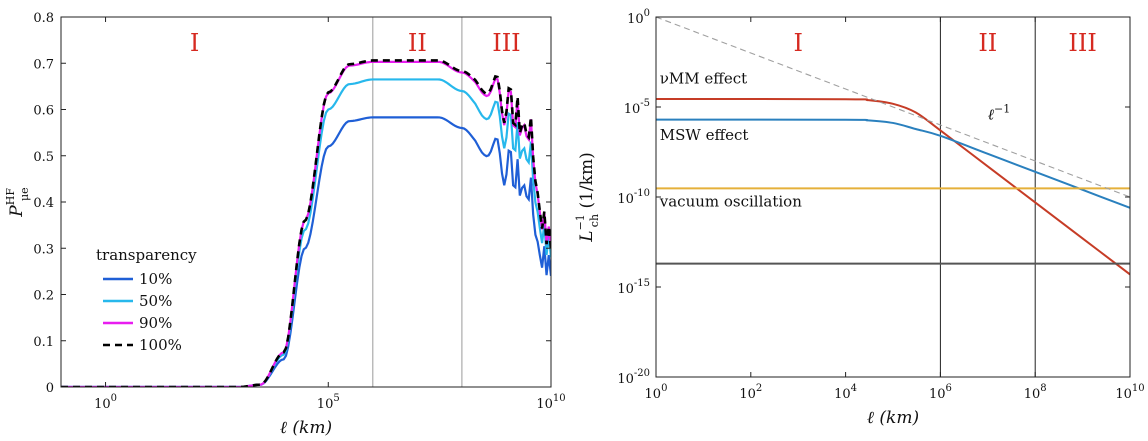 This screenshot has width=1148, height=441. Describe the element at coordinates (633, 197) in the screenshot. I see `y-tick-label: 10⁻¹⁰` at that location.